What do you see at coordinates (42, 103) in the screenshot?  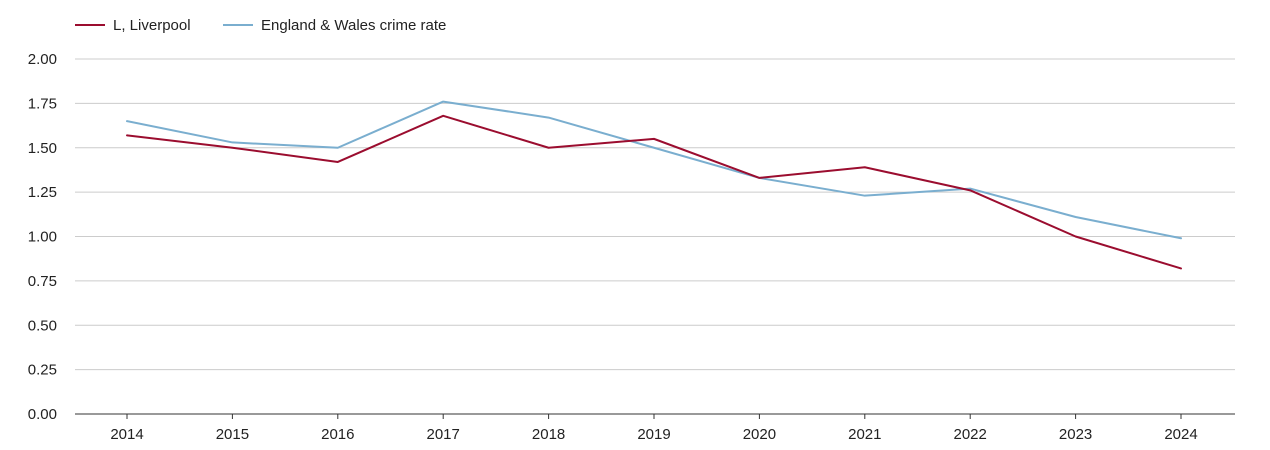 I see `y-tick-label: 1.75` at bounding box center [42, 103].